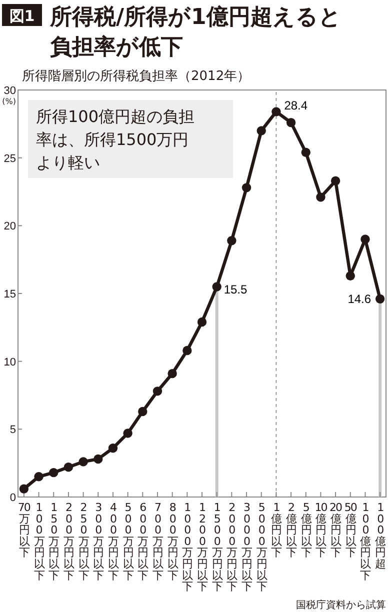 The height and width of the screenshot is (612, 389). What do you see at coordinates (341, 605) in the screenshot?
I see `text: 国税庁資料から試算` at bounding box center [341, 605].